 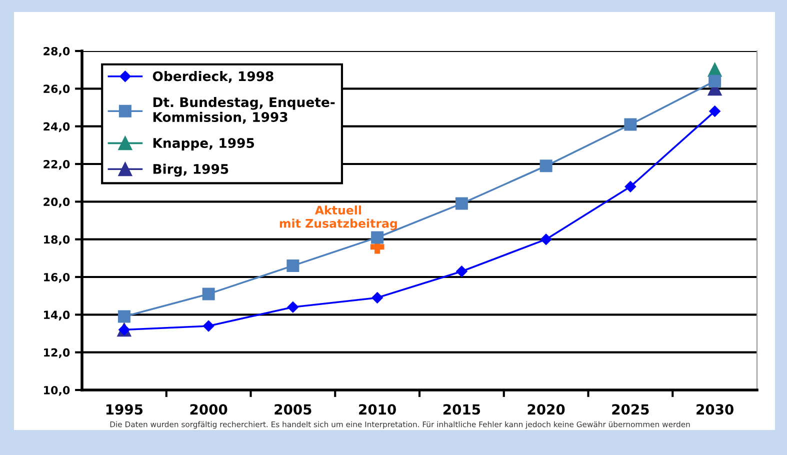 I want to click on x-tick-label: 2030, so click(x=715, y=409).